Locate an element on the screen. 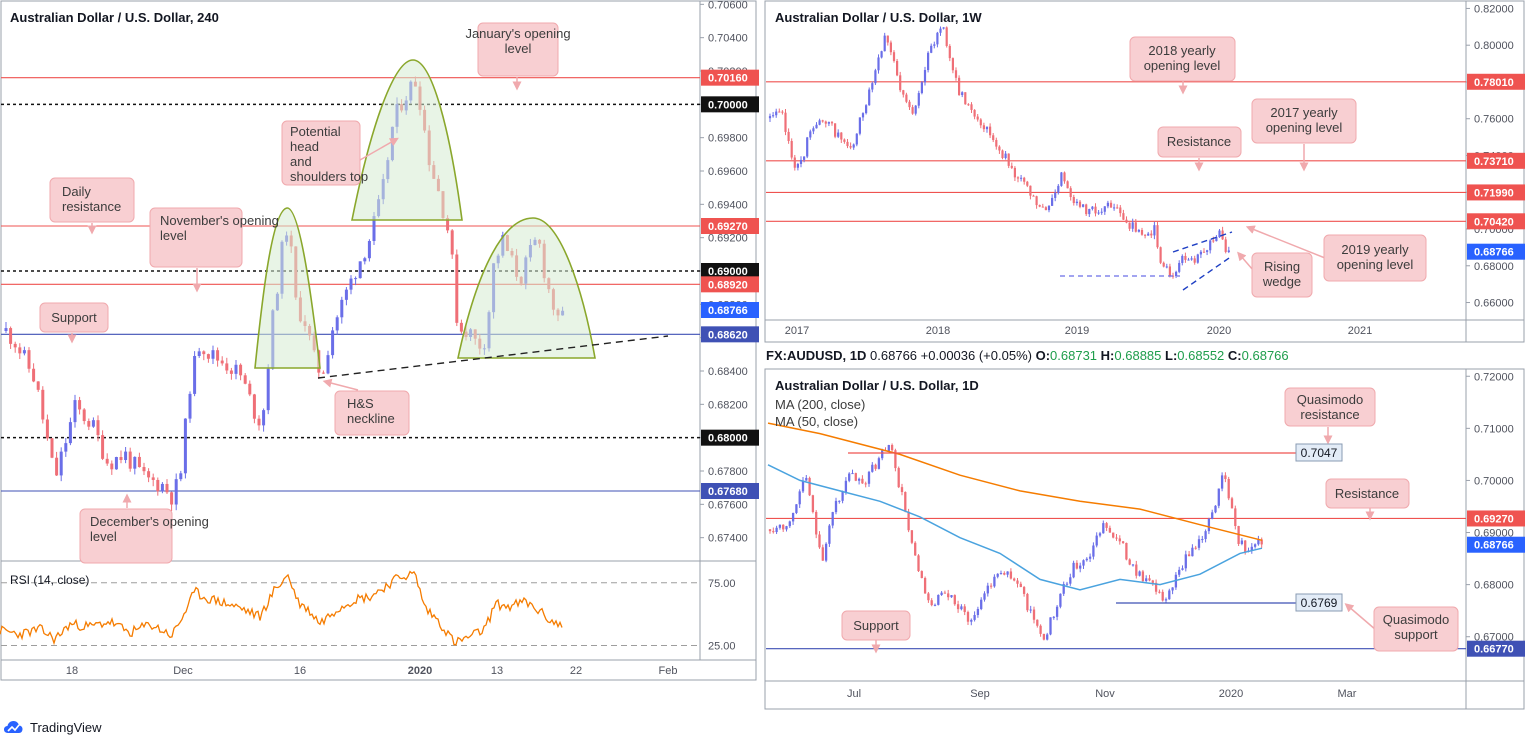  tradingview-cloud-icon is located at coordinates (13, 727).